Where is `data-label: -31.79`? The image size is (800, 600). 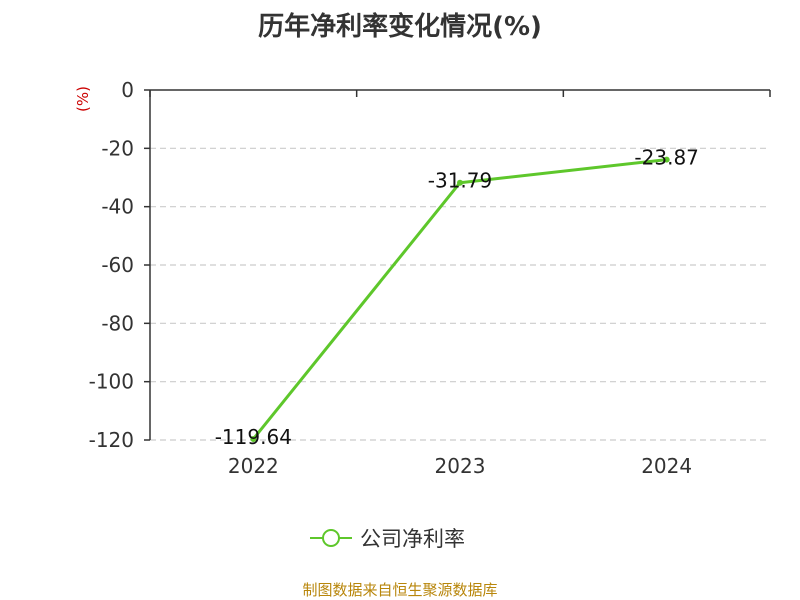 data-label: -31.79 is located at coordinates (460, 181).